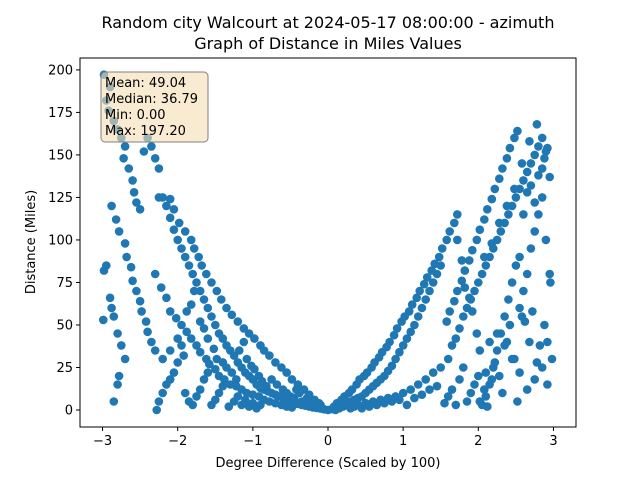 The height and width of the screenshot is (480, 640). I want to click on y-tick-label: 200, so click(60, 70).